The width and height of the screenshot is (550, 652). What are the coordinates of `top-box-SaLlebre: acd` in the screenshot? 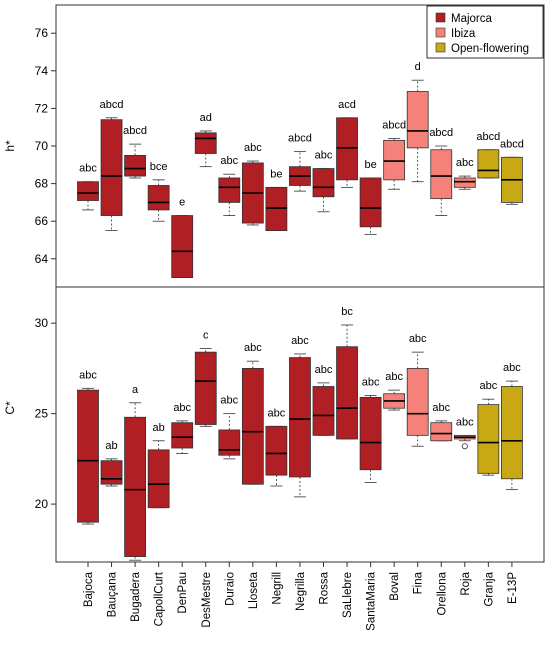 It's located at (347, 143).